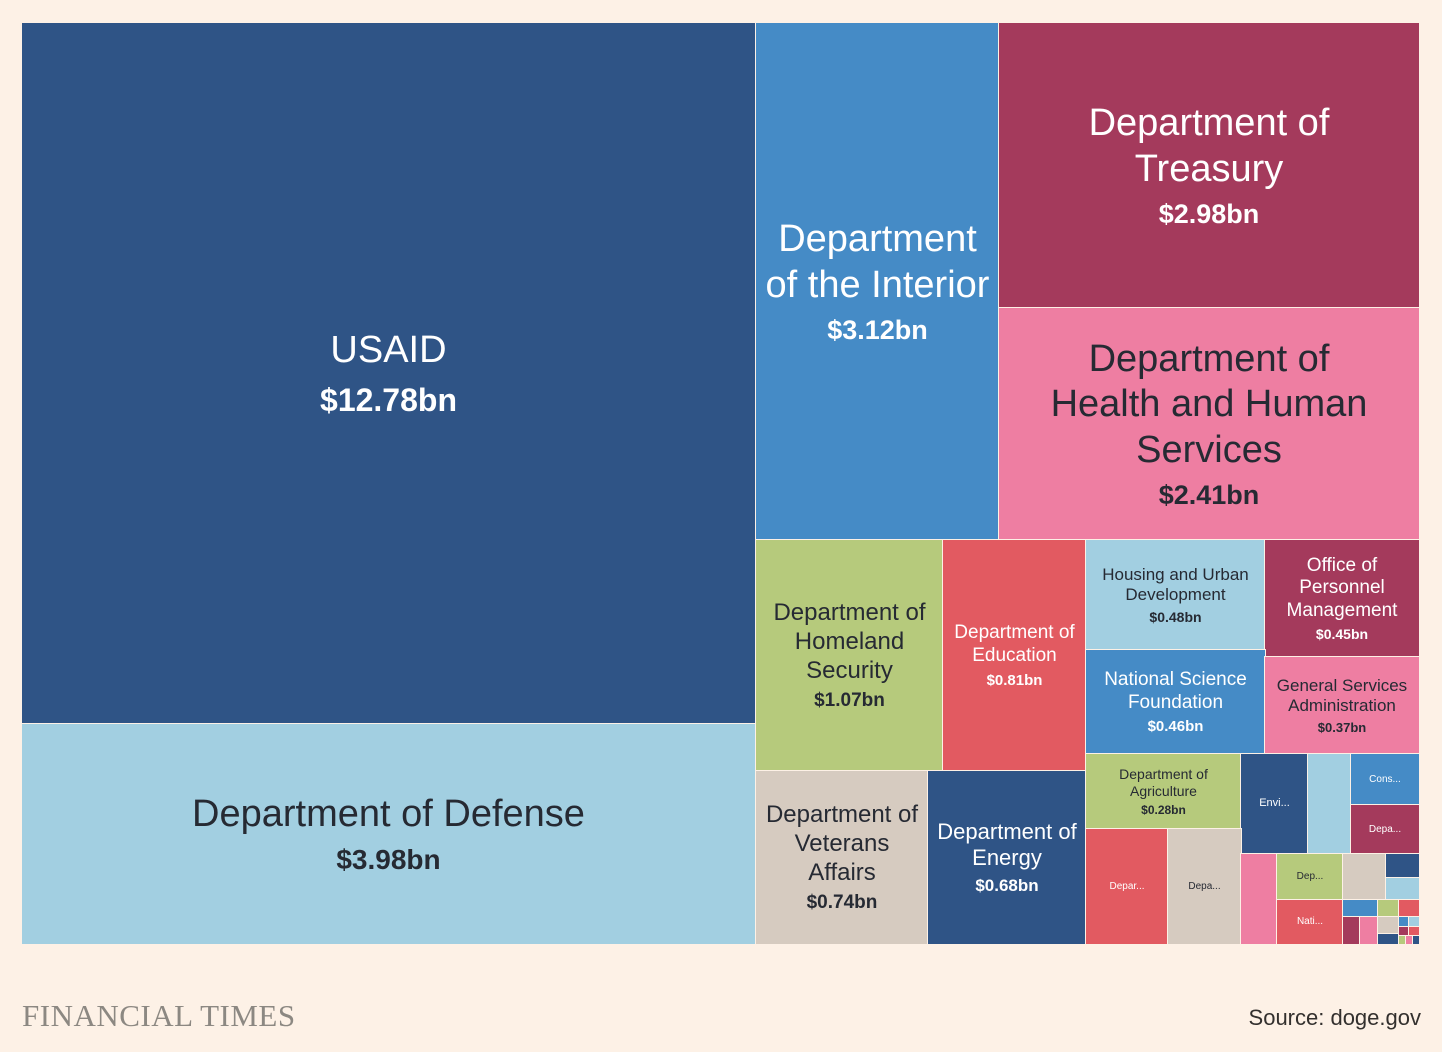 Image resolution: width=1442 pixels, height=1052 pixels. I want to click on tile-label: Department of the Interior, so click(877, 262).